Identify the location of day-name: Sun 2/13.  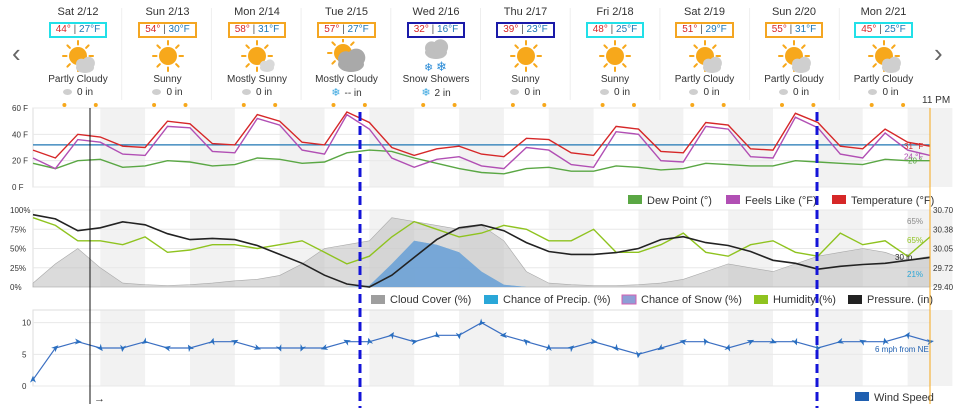
(167, 12).